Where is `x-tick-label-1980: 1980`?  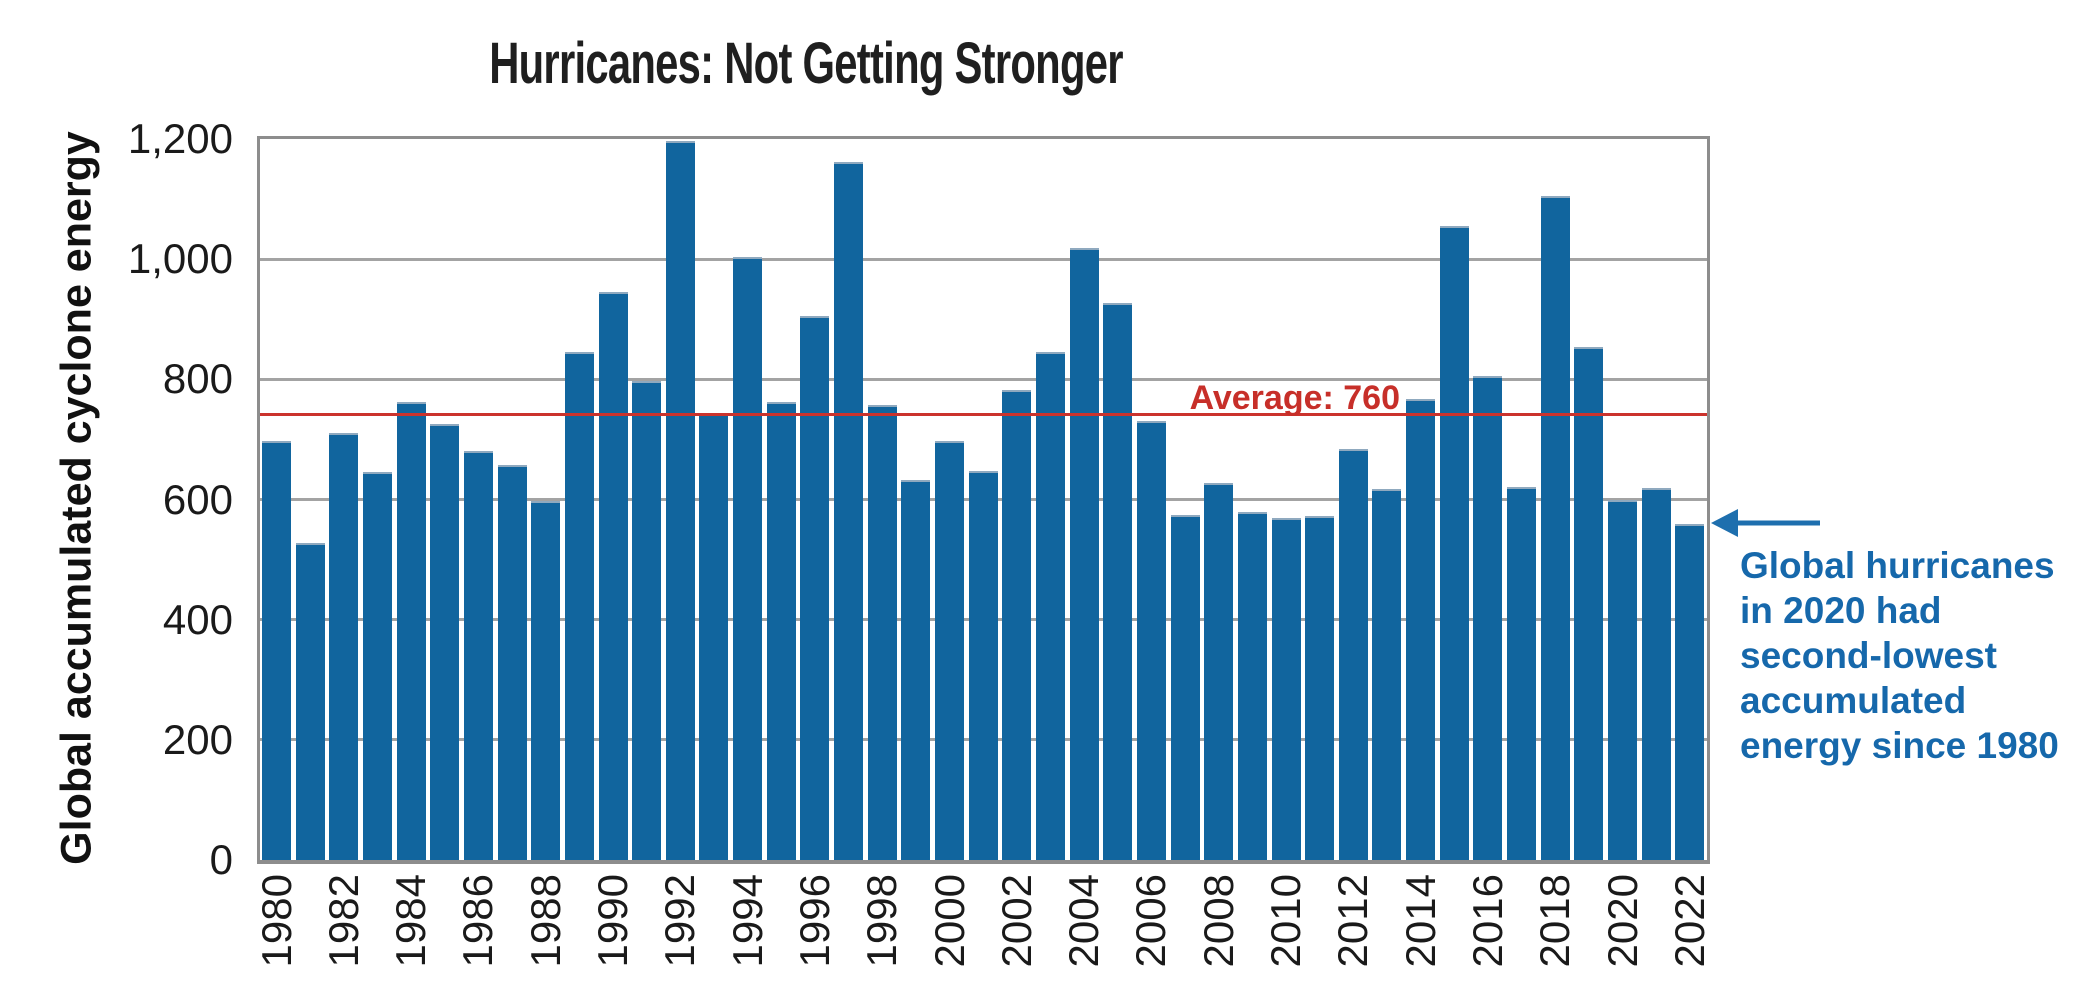 x-tick-label-1980: 1980 is located at coordinates (276, 921).